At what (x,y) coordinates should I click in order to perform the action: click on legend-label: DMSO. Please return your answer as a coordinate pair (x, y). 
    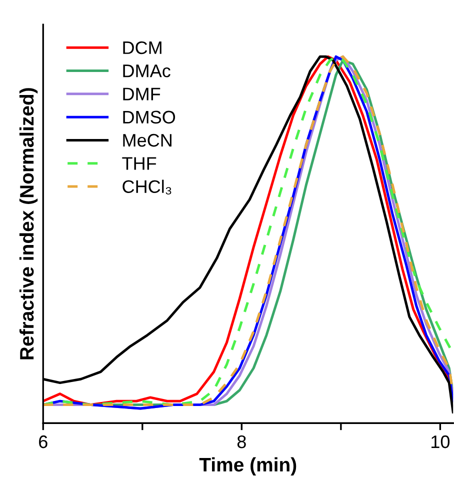
    Looking at the image, I should click on (149, 117).